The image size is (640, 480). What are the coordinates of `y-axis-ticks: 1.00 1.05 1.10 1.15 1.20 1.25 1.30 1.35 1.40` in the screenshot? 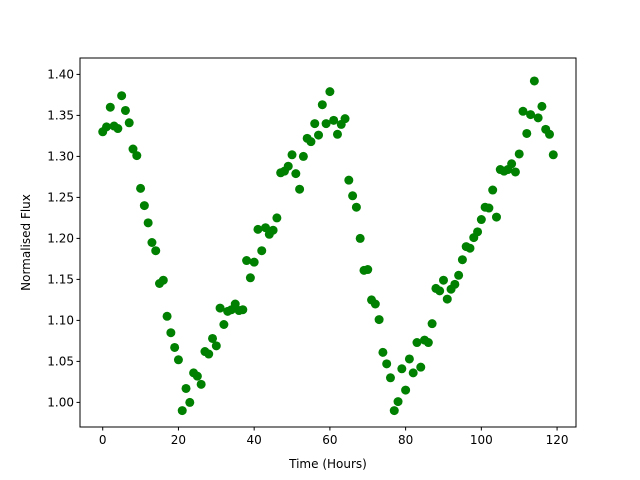 It's located at (63, 239).